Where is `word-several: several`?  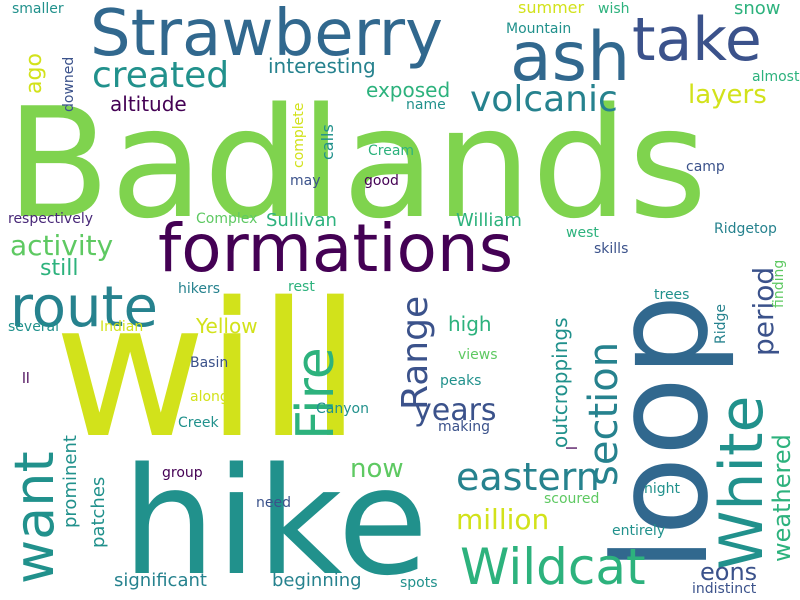 word-several: several is located at coordinates (34, 327).